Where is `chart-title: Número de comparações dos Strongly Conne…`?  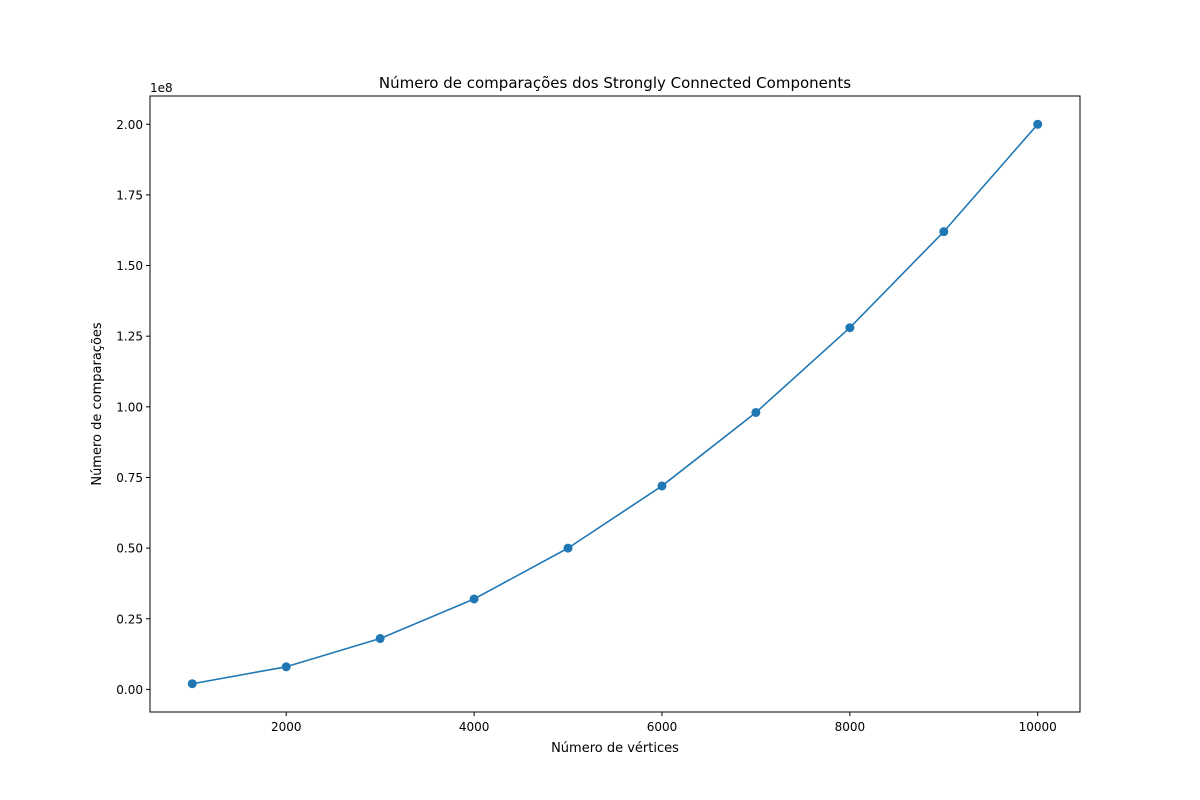
chart-title: Número de comparações dos Strongly Conne… is located at coordinates (615, 83).